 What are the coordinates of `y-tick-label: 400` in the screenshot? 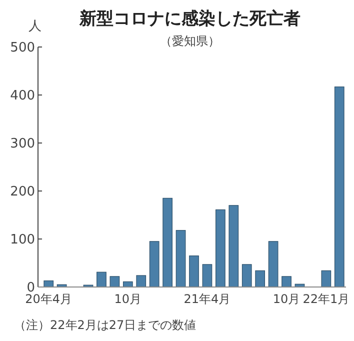 It's located at (22, 96).